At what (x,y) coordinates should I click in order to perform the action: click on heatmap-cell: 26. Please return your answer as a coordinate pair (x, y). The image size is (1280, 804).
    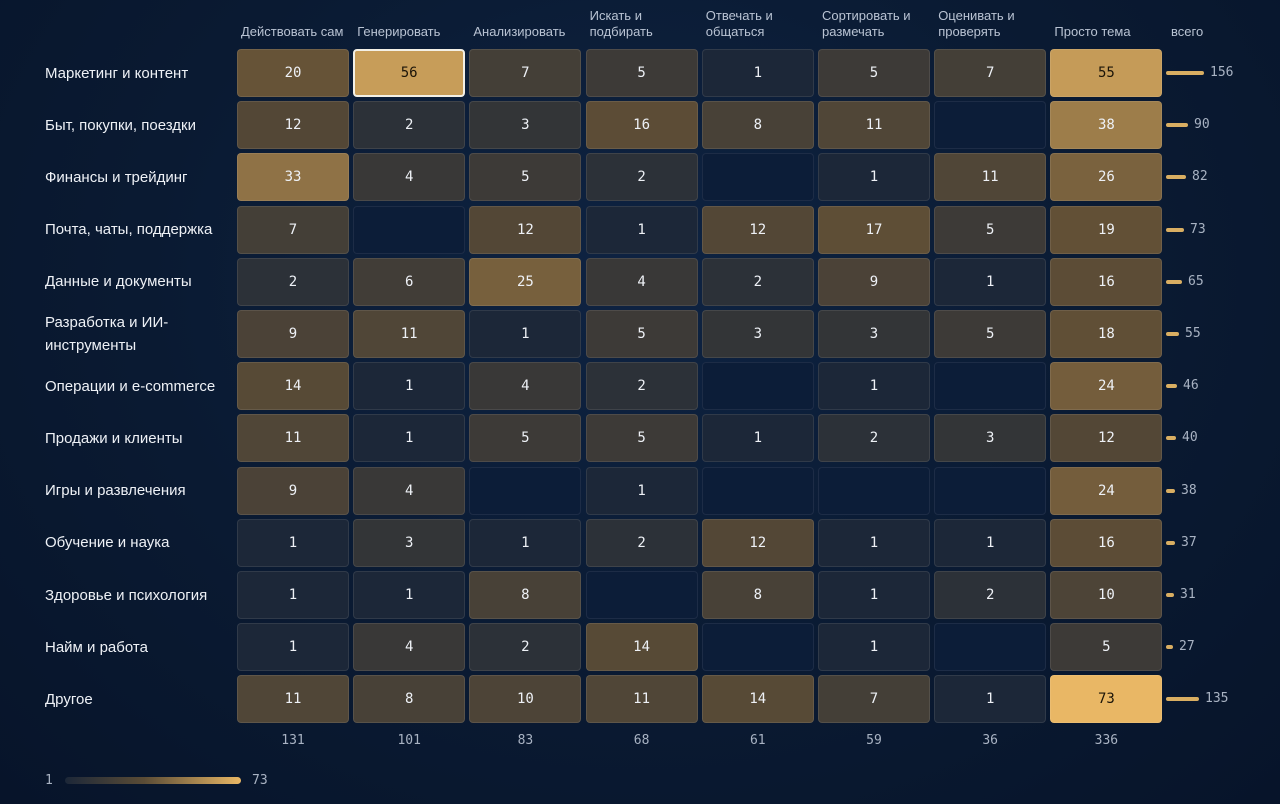
    Looking at the image, I should click on (1106, 177).